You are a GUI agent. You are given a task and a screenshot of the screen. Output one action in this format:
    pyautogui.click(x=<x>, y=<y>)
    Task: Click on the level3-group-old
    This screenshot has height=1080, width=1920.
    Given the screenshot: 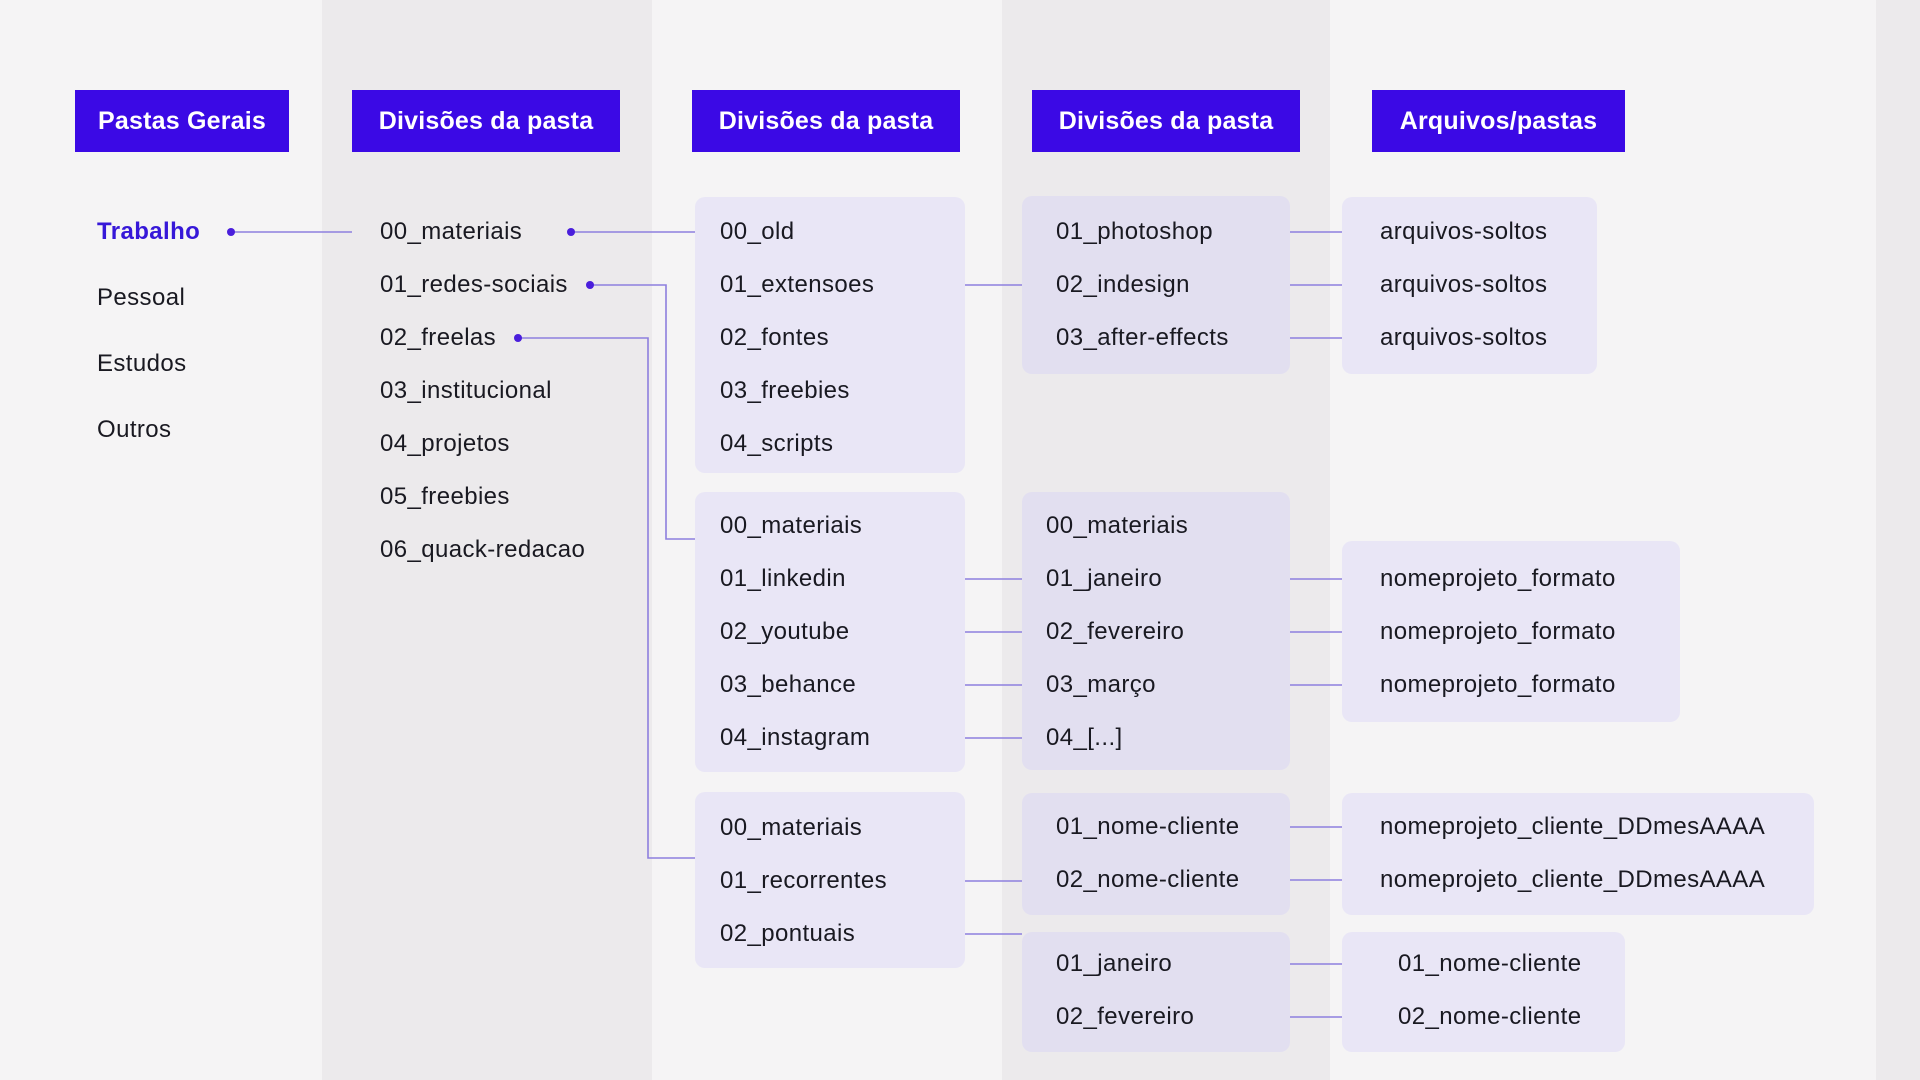 What is the action you would take?
    pyautogui.click(x=830, y=335)
    